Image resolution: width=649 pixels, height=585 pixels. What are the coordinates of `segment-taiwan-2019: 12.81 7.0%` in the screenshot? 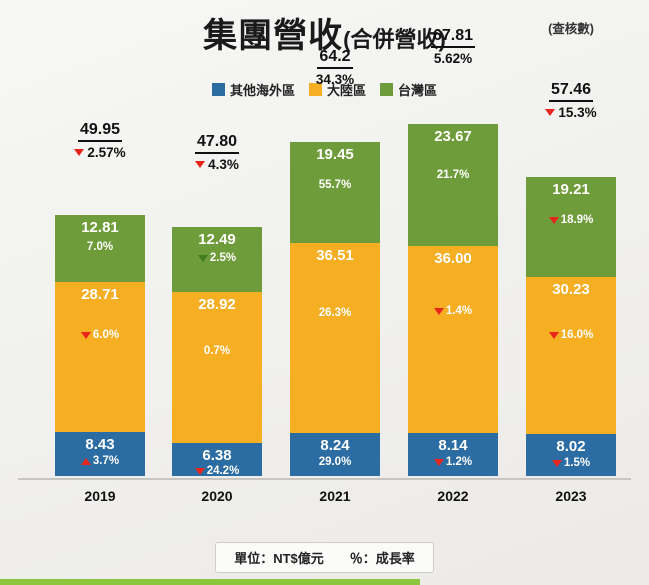 It's located at (100, 248).